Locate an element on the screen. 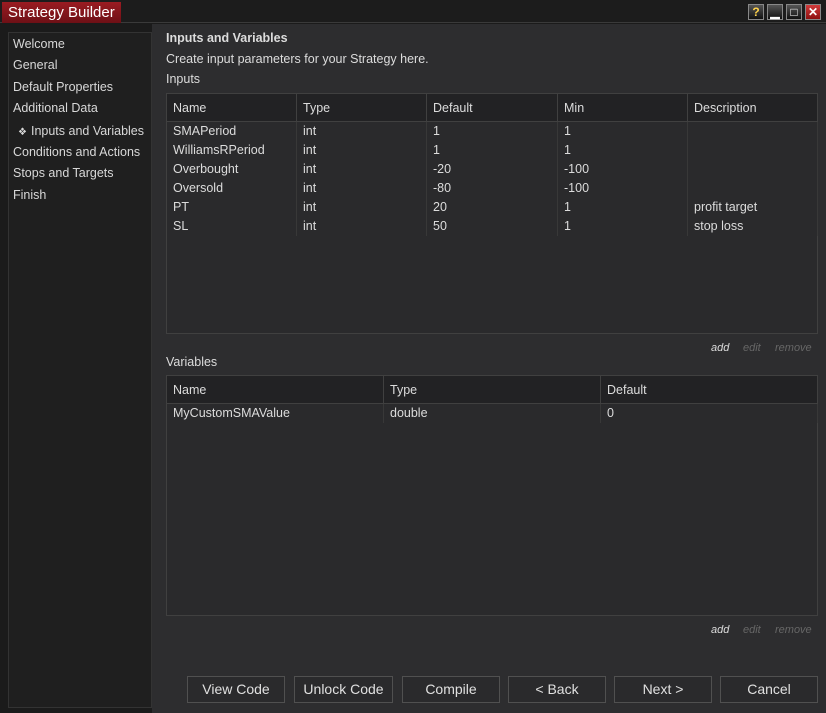 The width and height of the screenshot is (826, 713). table-row: Oversold int -80 -100 is located at coordinates (492, 188).